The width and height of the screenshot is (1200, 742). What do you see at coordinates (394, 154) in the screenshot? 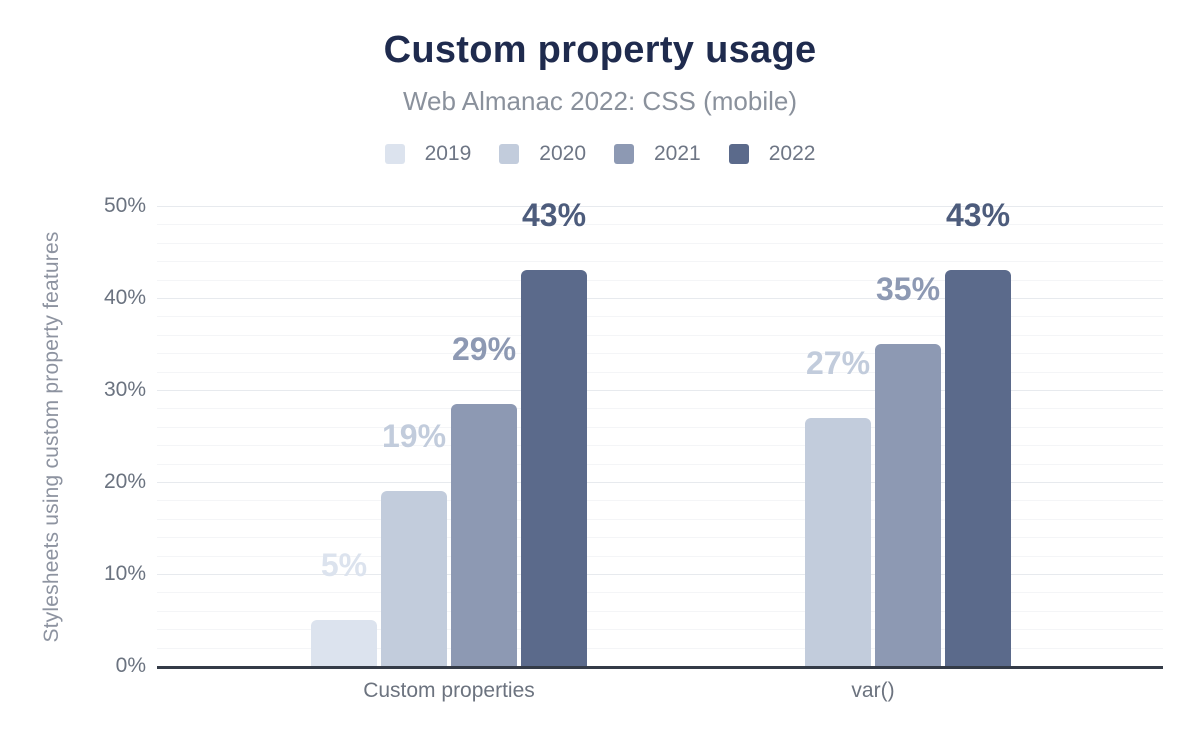
I see `legend-swatch-2019` at bounding box center [394, 154].